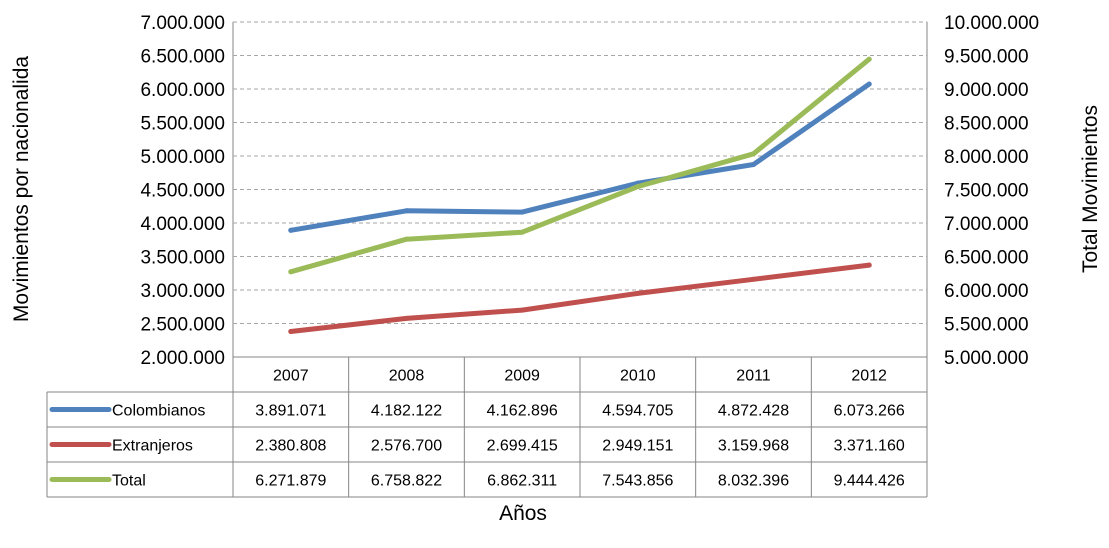  I want to click on data-label: 6.862.311, so click(522, 481).